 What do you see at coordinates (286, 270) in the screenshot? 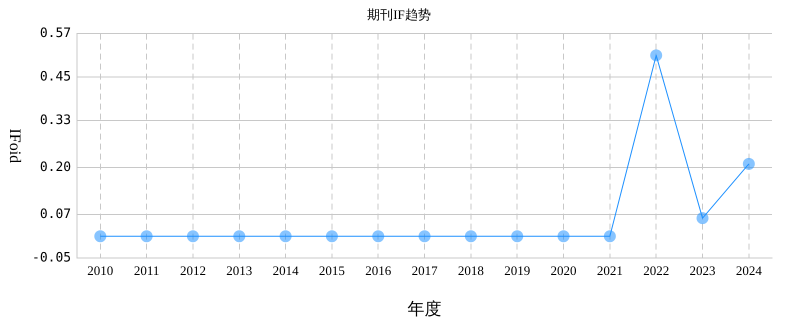
I see `x-tick-label: 2014` at bounding box center [286, 270].